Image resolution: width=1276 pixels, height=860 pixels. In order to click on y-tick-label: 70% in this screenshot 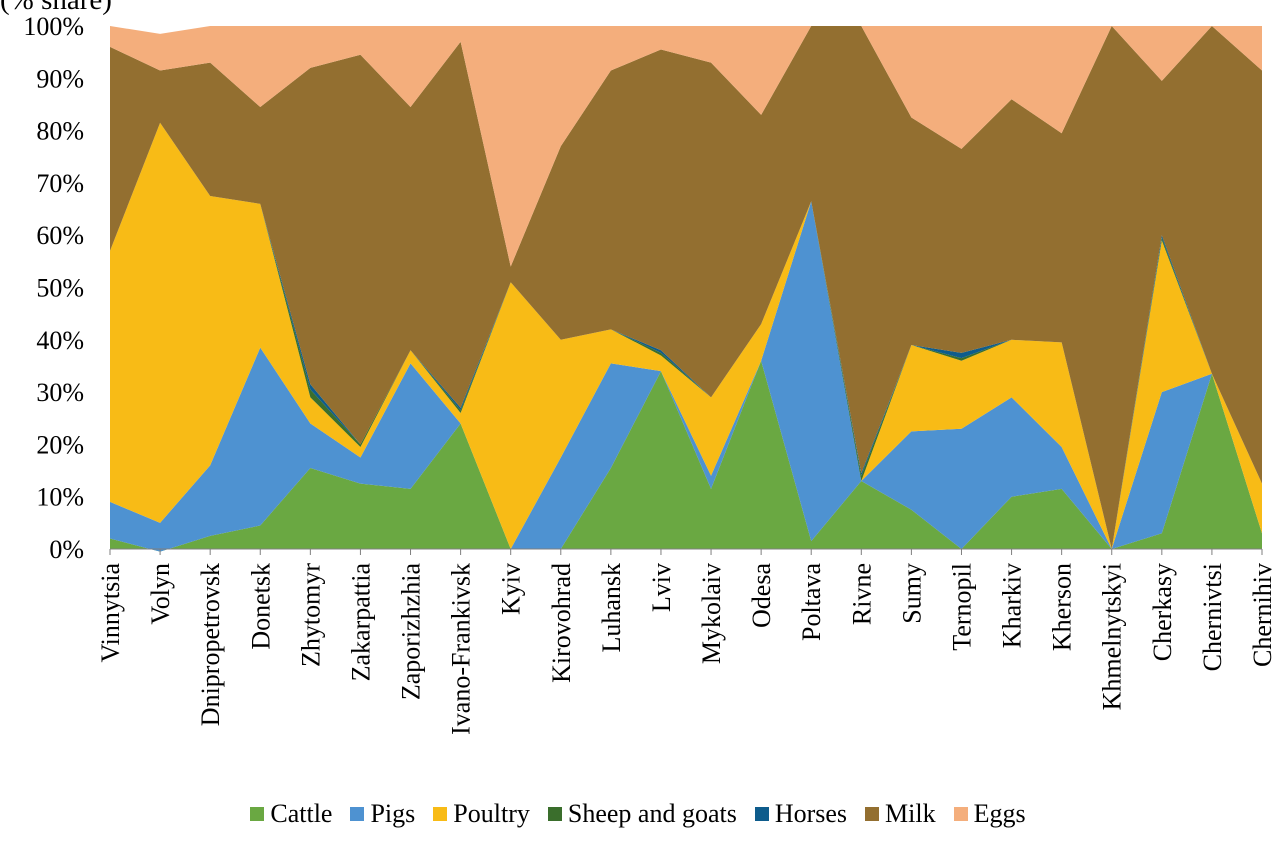, I will do `click(60, 183)`.